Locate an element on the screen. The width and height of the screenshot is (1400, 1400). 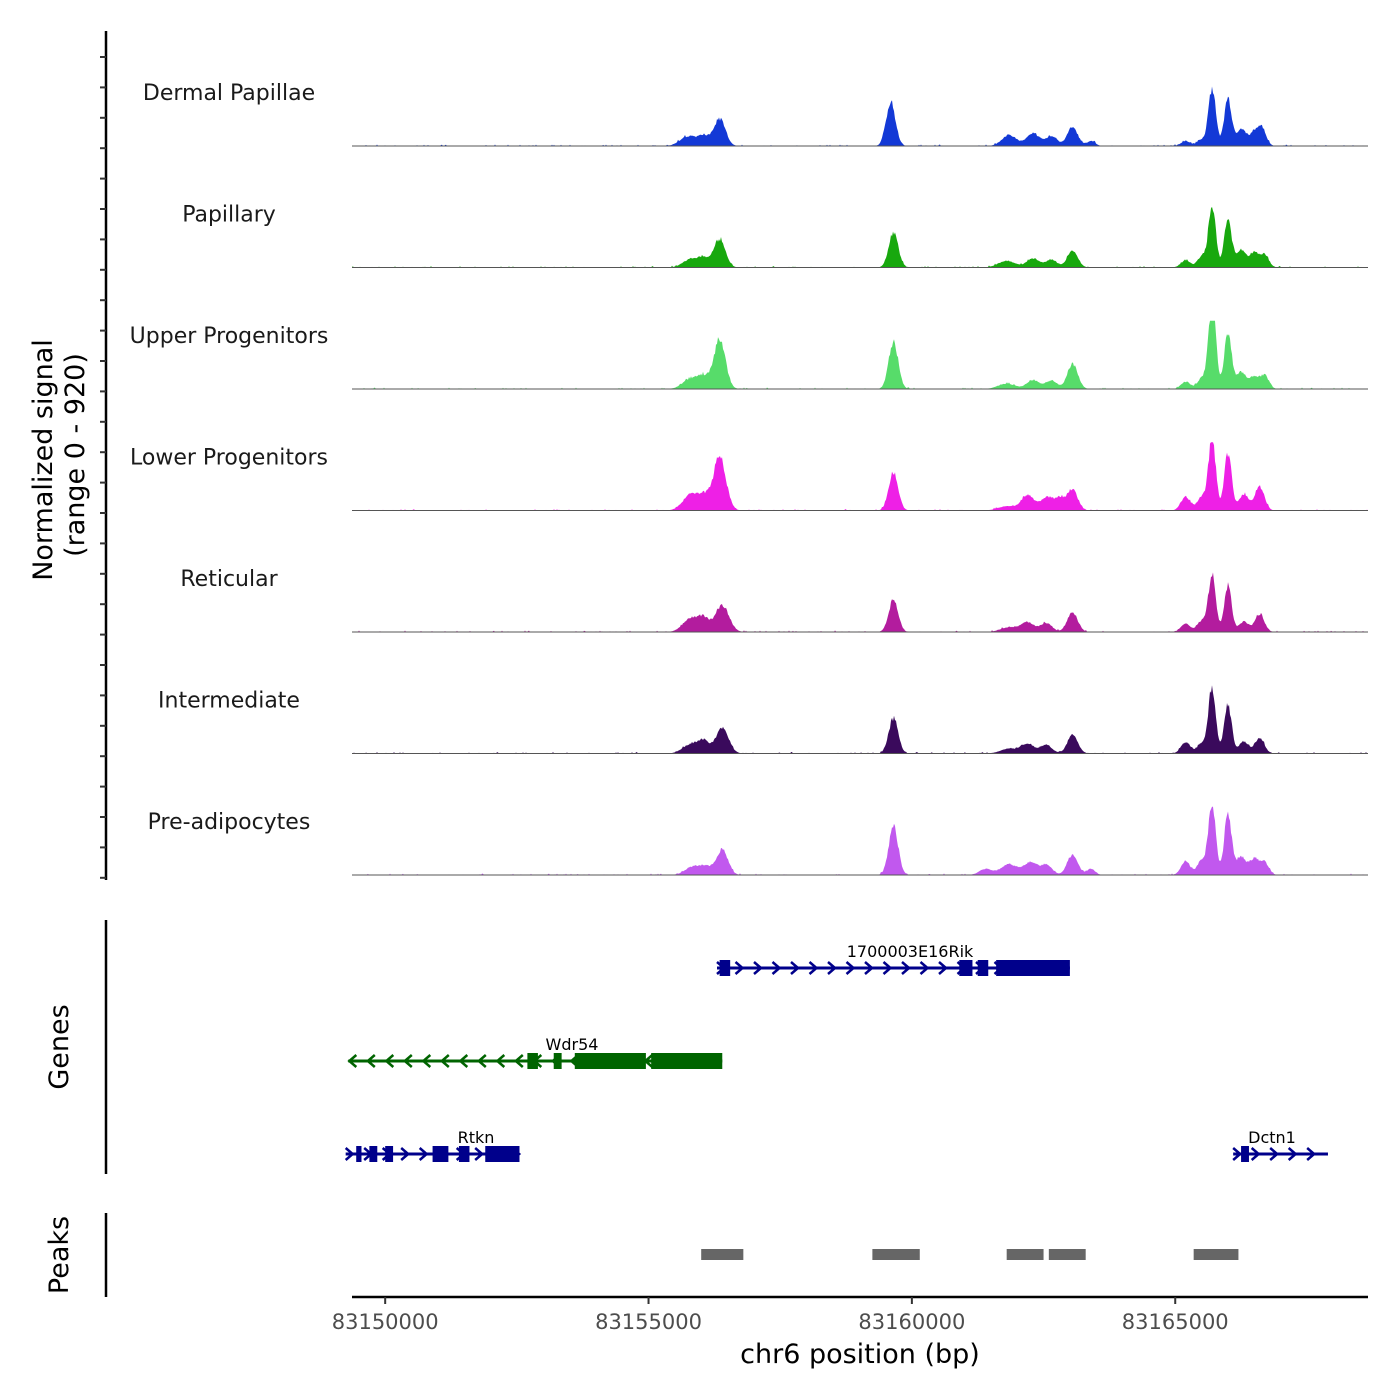
x-tick-label: 83150000 is located at coordinates (385, 1322).